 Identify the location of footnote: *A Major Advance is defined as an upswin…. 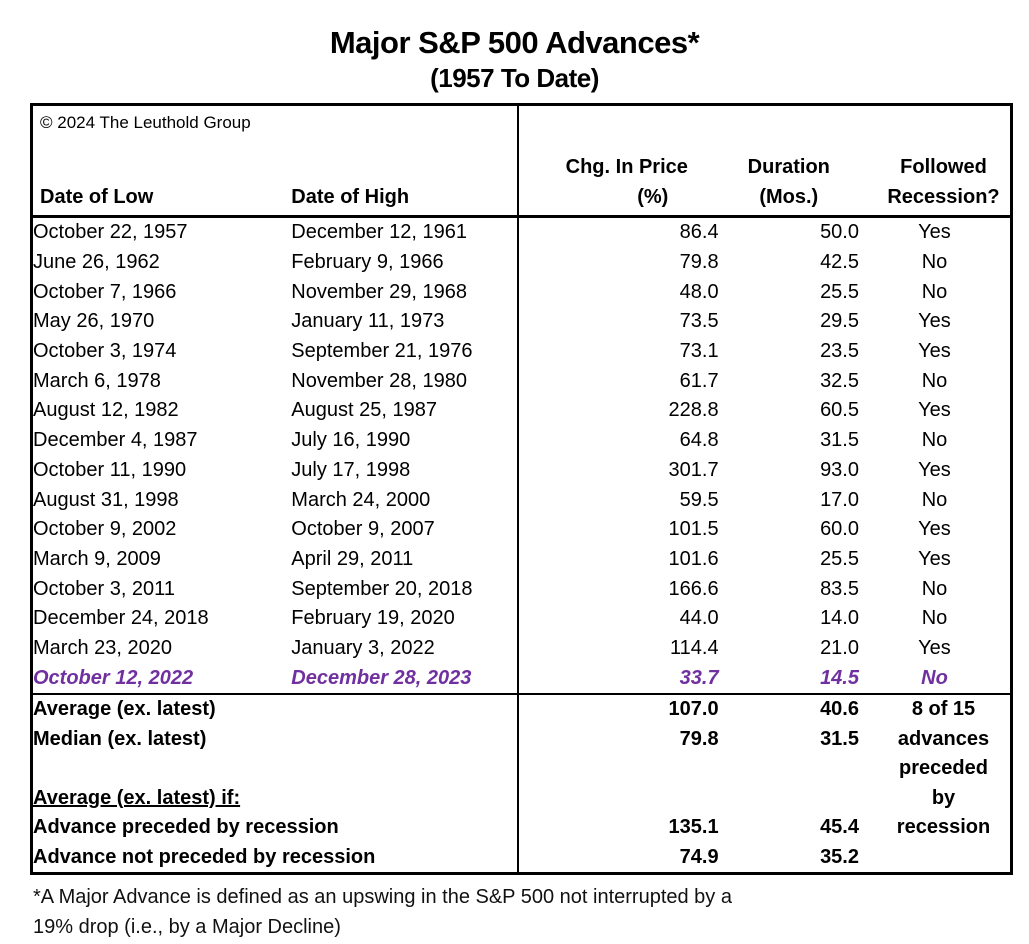
(531, 912).